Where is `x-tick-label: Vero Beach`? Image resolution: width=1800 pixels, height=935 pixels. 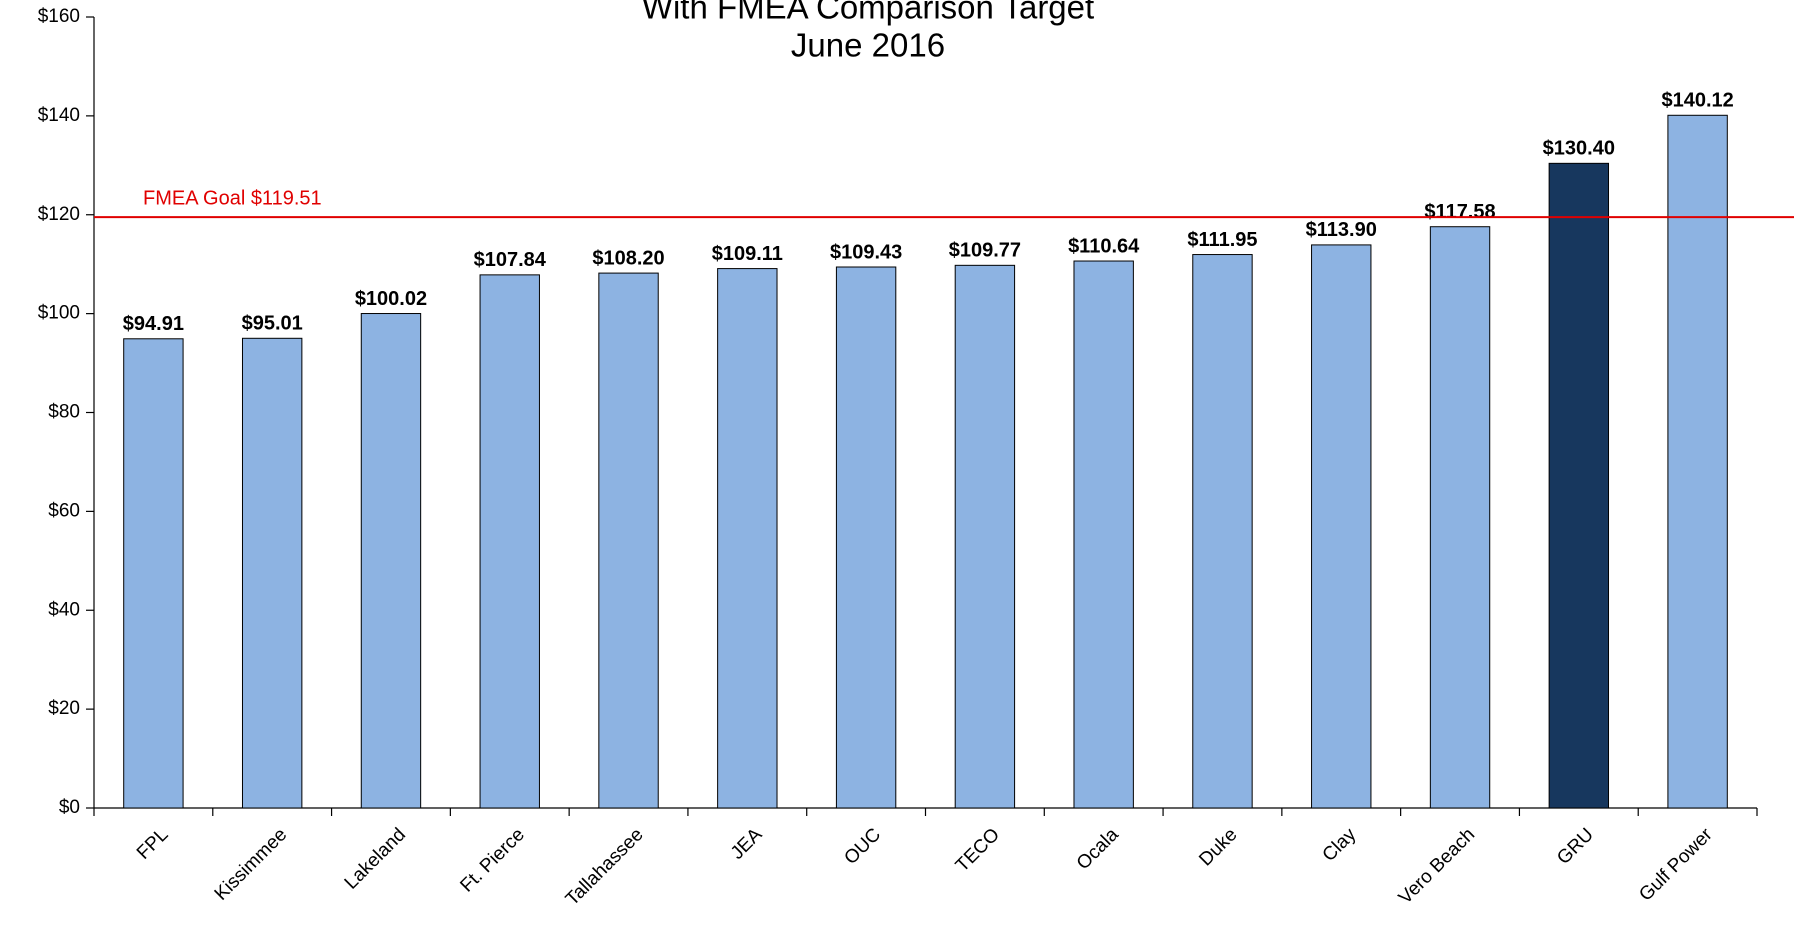 x-tick-label: Vero Beach is located at coordinates (1437, 866).